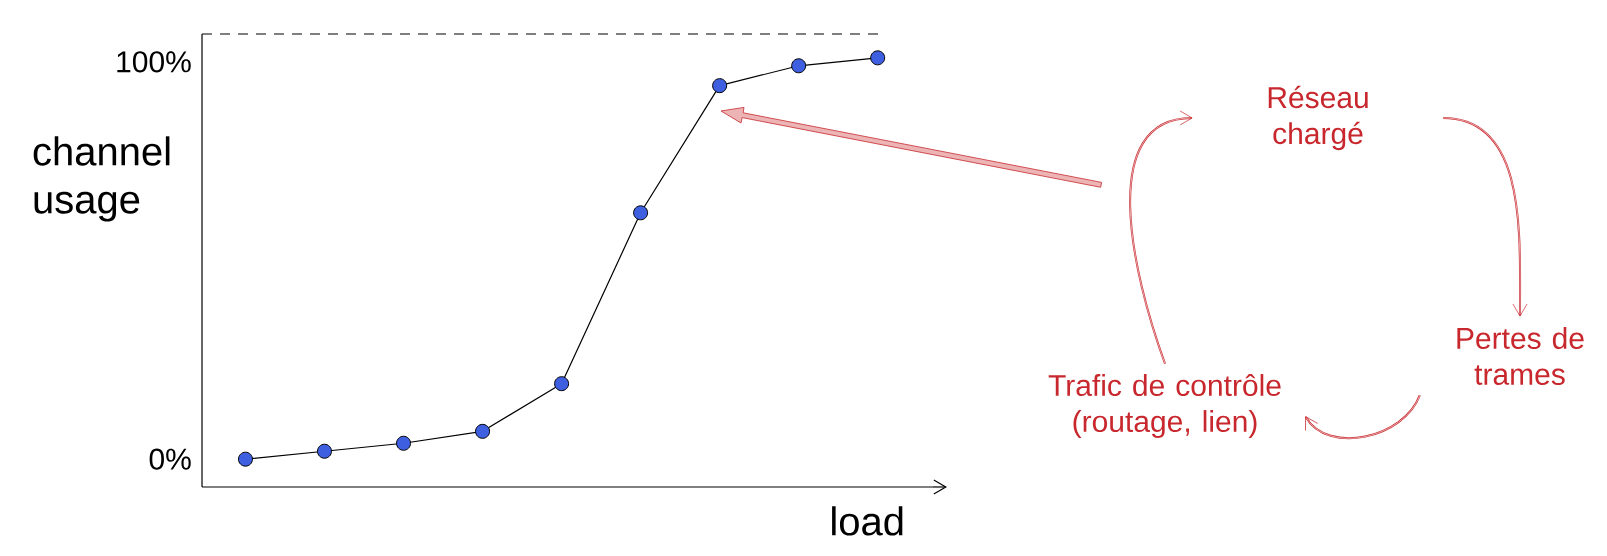 The width and height of the screenshot is (1607, 556). I want to click on text: Pertes de trames, so click(1520, 355).